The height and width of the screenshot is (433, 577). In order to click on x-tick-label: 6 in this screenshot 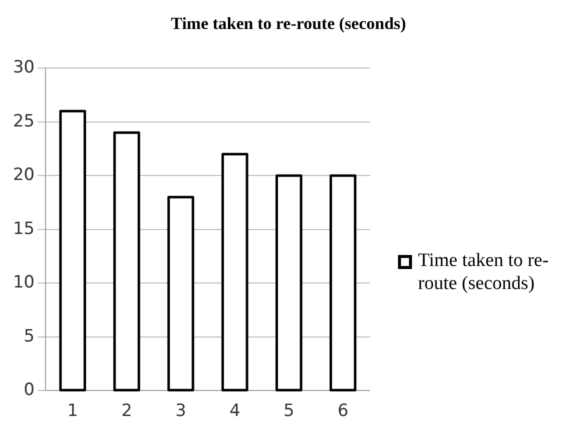, I will do `click(343, 411)`.